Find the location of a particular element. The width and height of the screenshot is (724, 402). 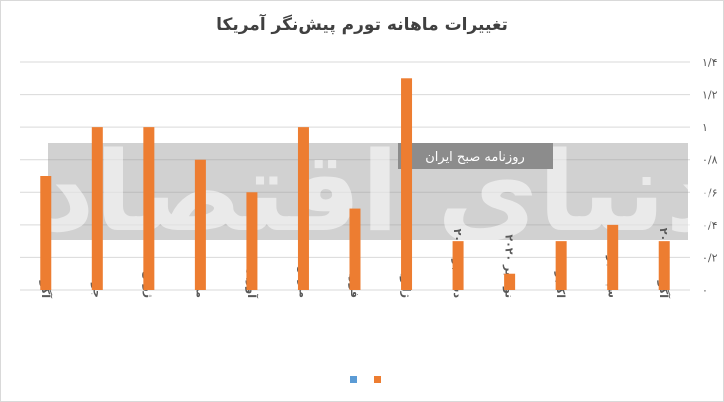

y-tick-label: ۰/۲ is located at coordinates (710, 257).